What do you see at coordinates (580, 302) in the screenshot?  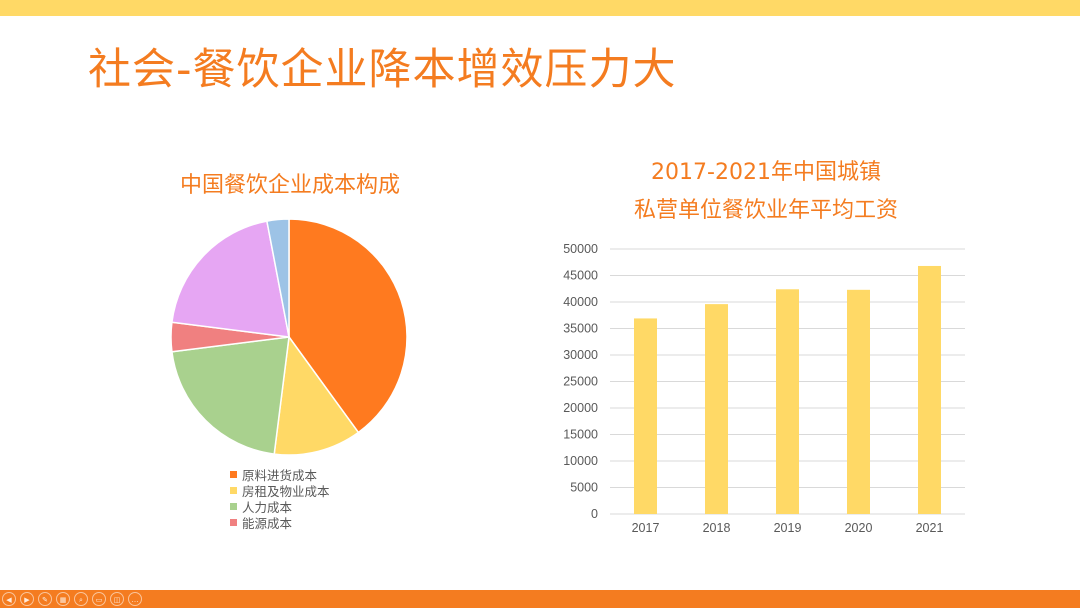 I see `y-tick-label: 40000` at bounding box center [580, 302].